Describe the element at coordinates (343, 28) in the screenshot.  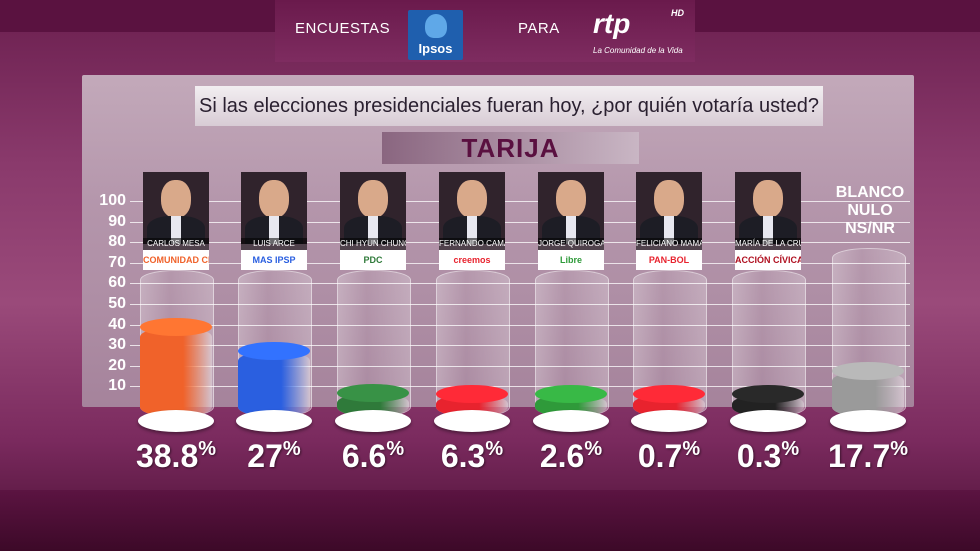
I see `header-encuestas: ENCUESTAS` at that location.